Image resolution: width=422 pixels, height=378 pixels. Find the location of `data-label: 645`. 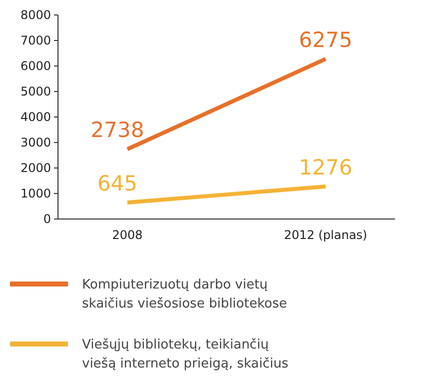

data-label: 645 is located at coordinates (117, 184).